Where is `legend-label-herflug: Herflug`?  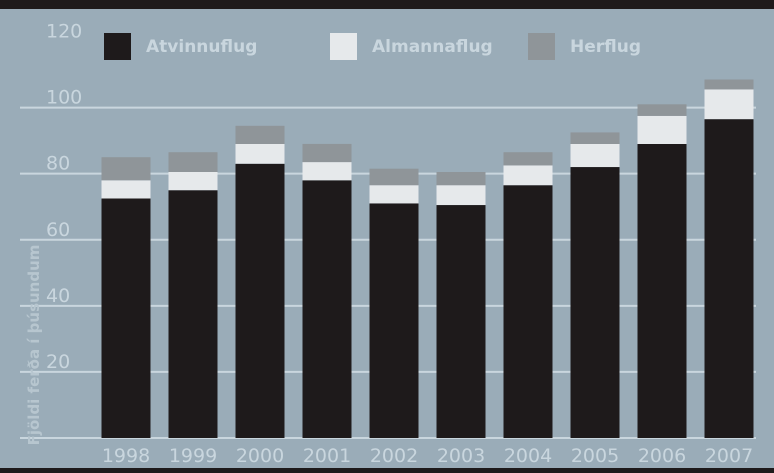
legend-label-herflug: Herflug is located at coordinates (605, 47).